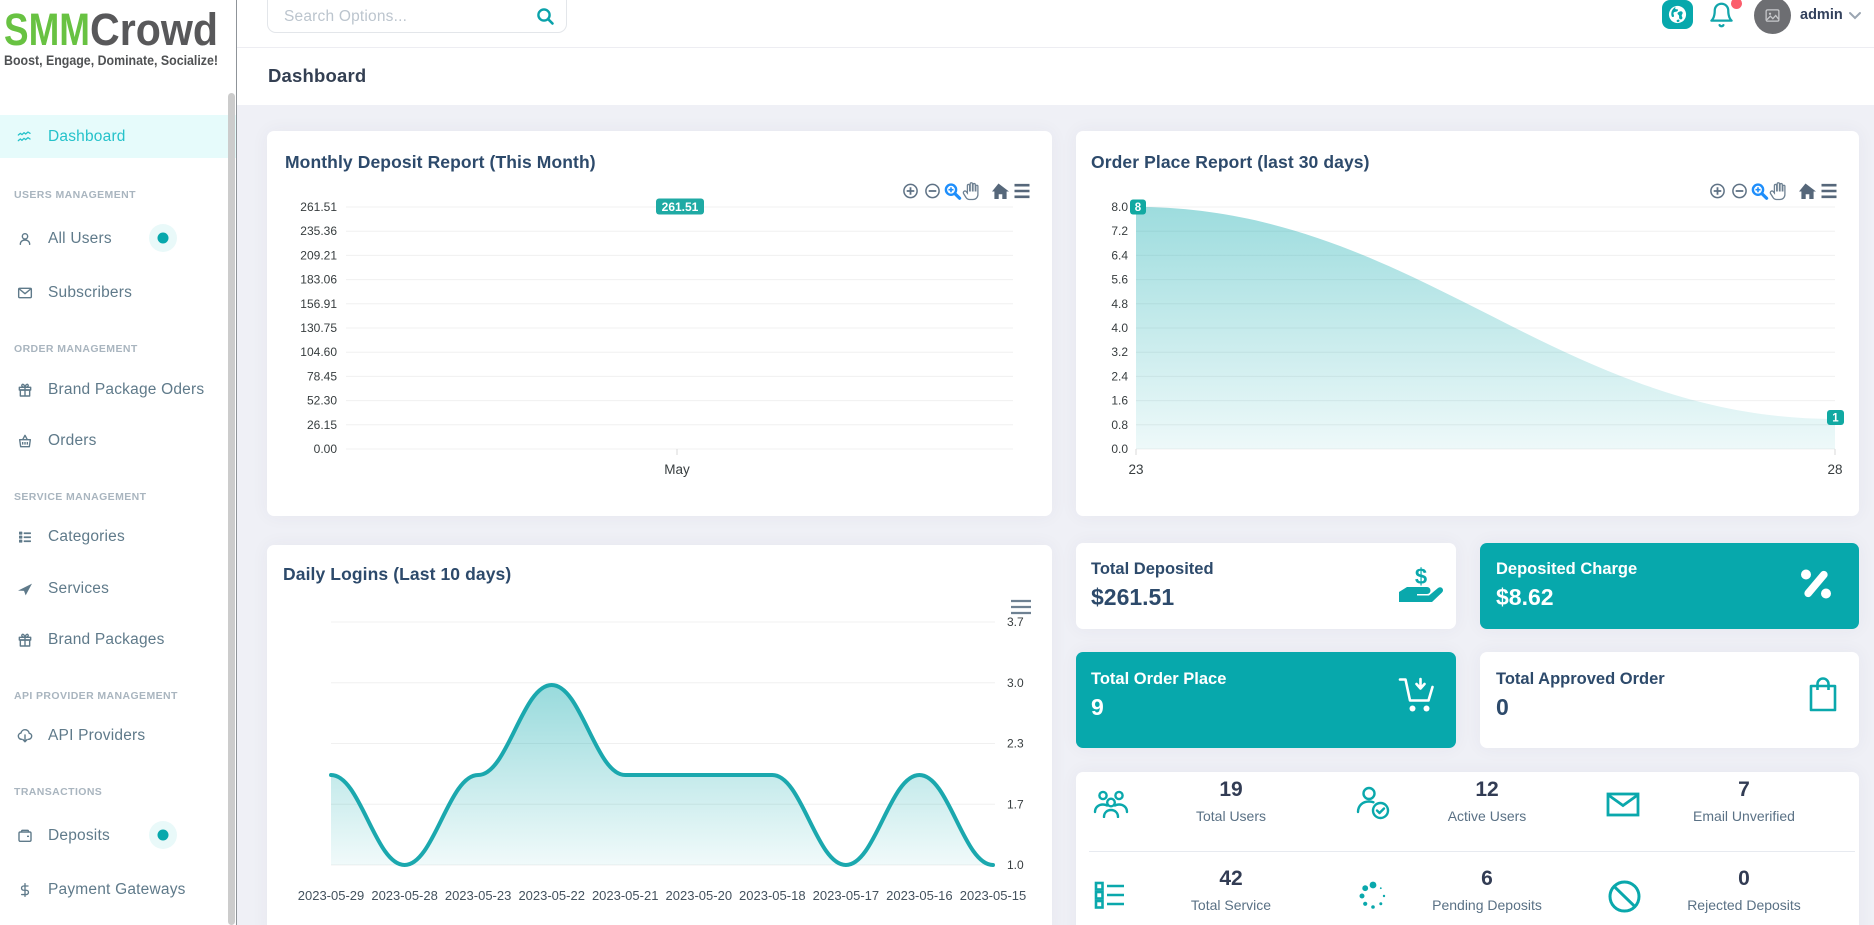 This screenshot has width=1874, height=925. Describe the element at coordinates (331, 895) in the screenshot. I see `svg-text: 2023-05-29` at that location.